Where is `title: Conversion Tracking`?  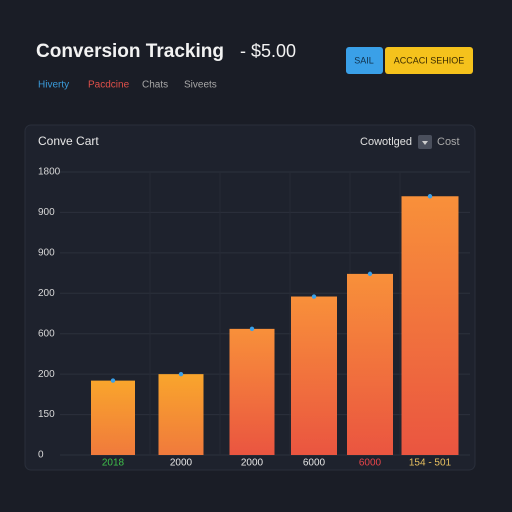 title: Conversion Tracking is located at coordinates (130, 51).